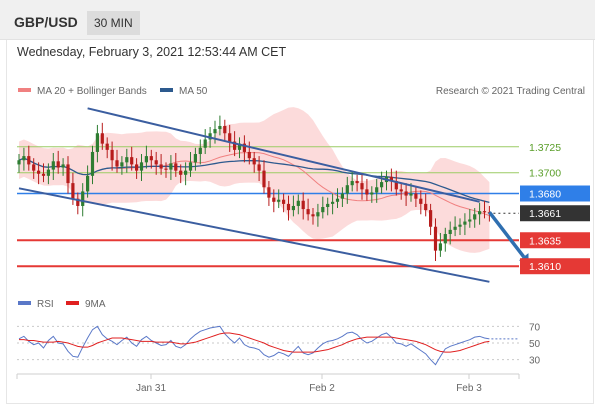  Describe the element at coordinates (254, 342) in the screenshot. I see `rsi-9ma-line` at that location.